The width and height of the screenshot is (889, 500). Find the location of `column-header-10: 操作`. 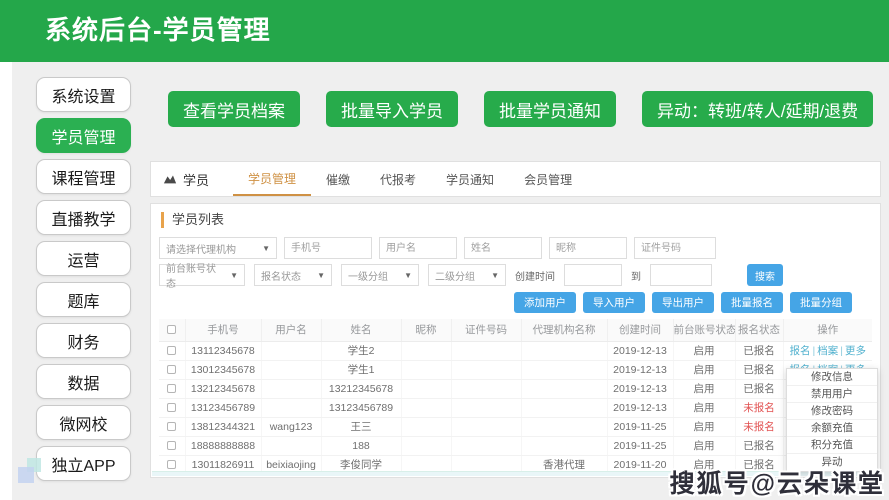

column-header-10: 操作 is located at coordinates (827, 330).